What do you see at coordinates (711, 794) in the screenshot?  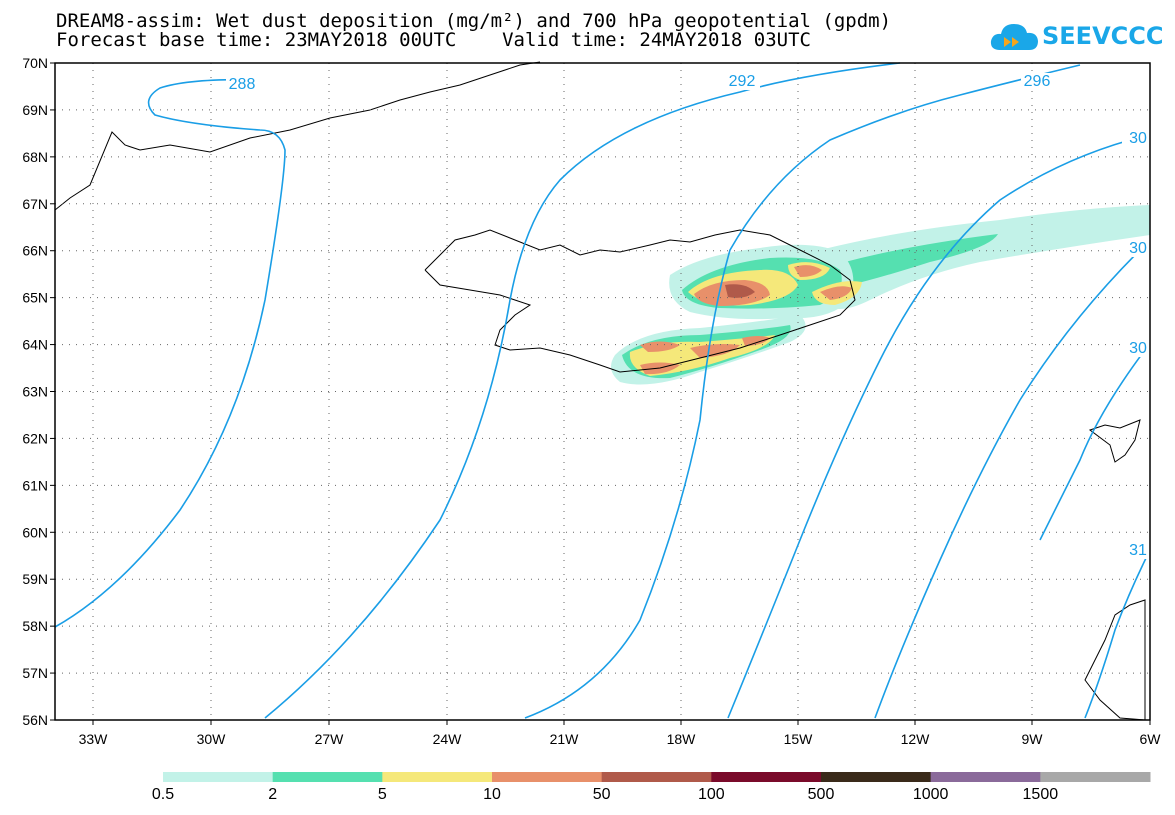 I see `colorbar-label: 100` at bounding box center [711, 794].